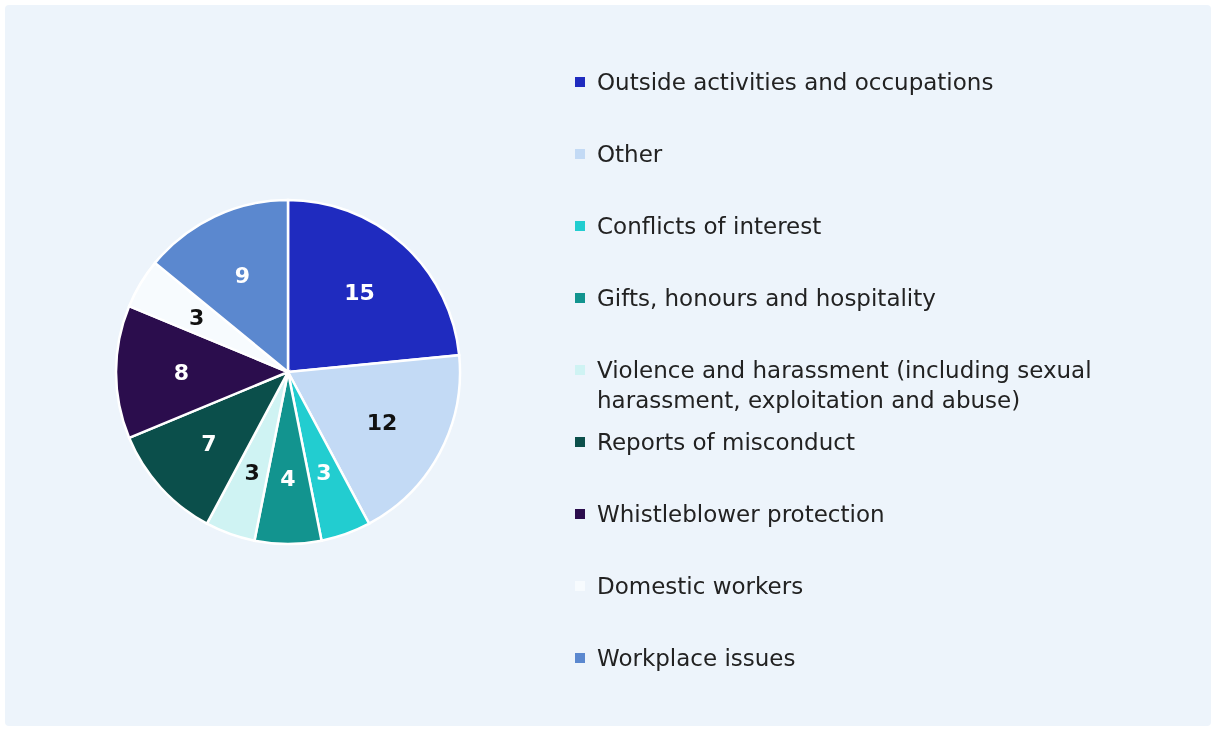 Image resolution: width=1216 pixels, height=731 pixels. I want to click on data-label: 8, so click(181, 372).